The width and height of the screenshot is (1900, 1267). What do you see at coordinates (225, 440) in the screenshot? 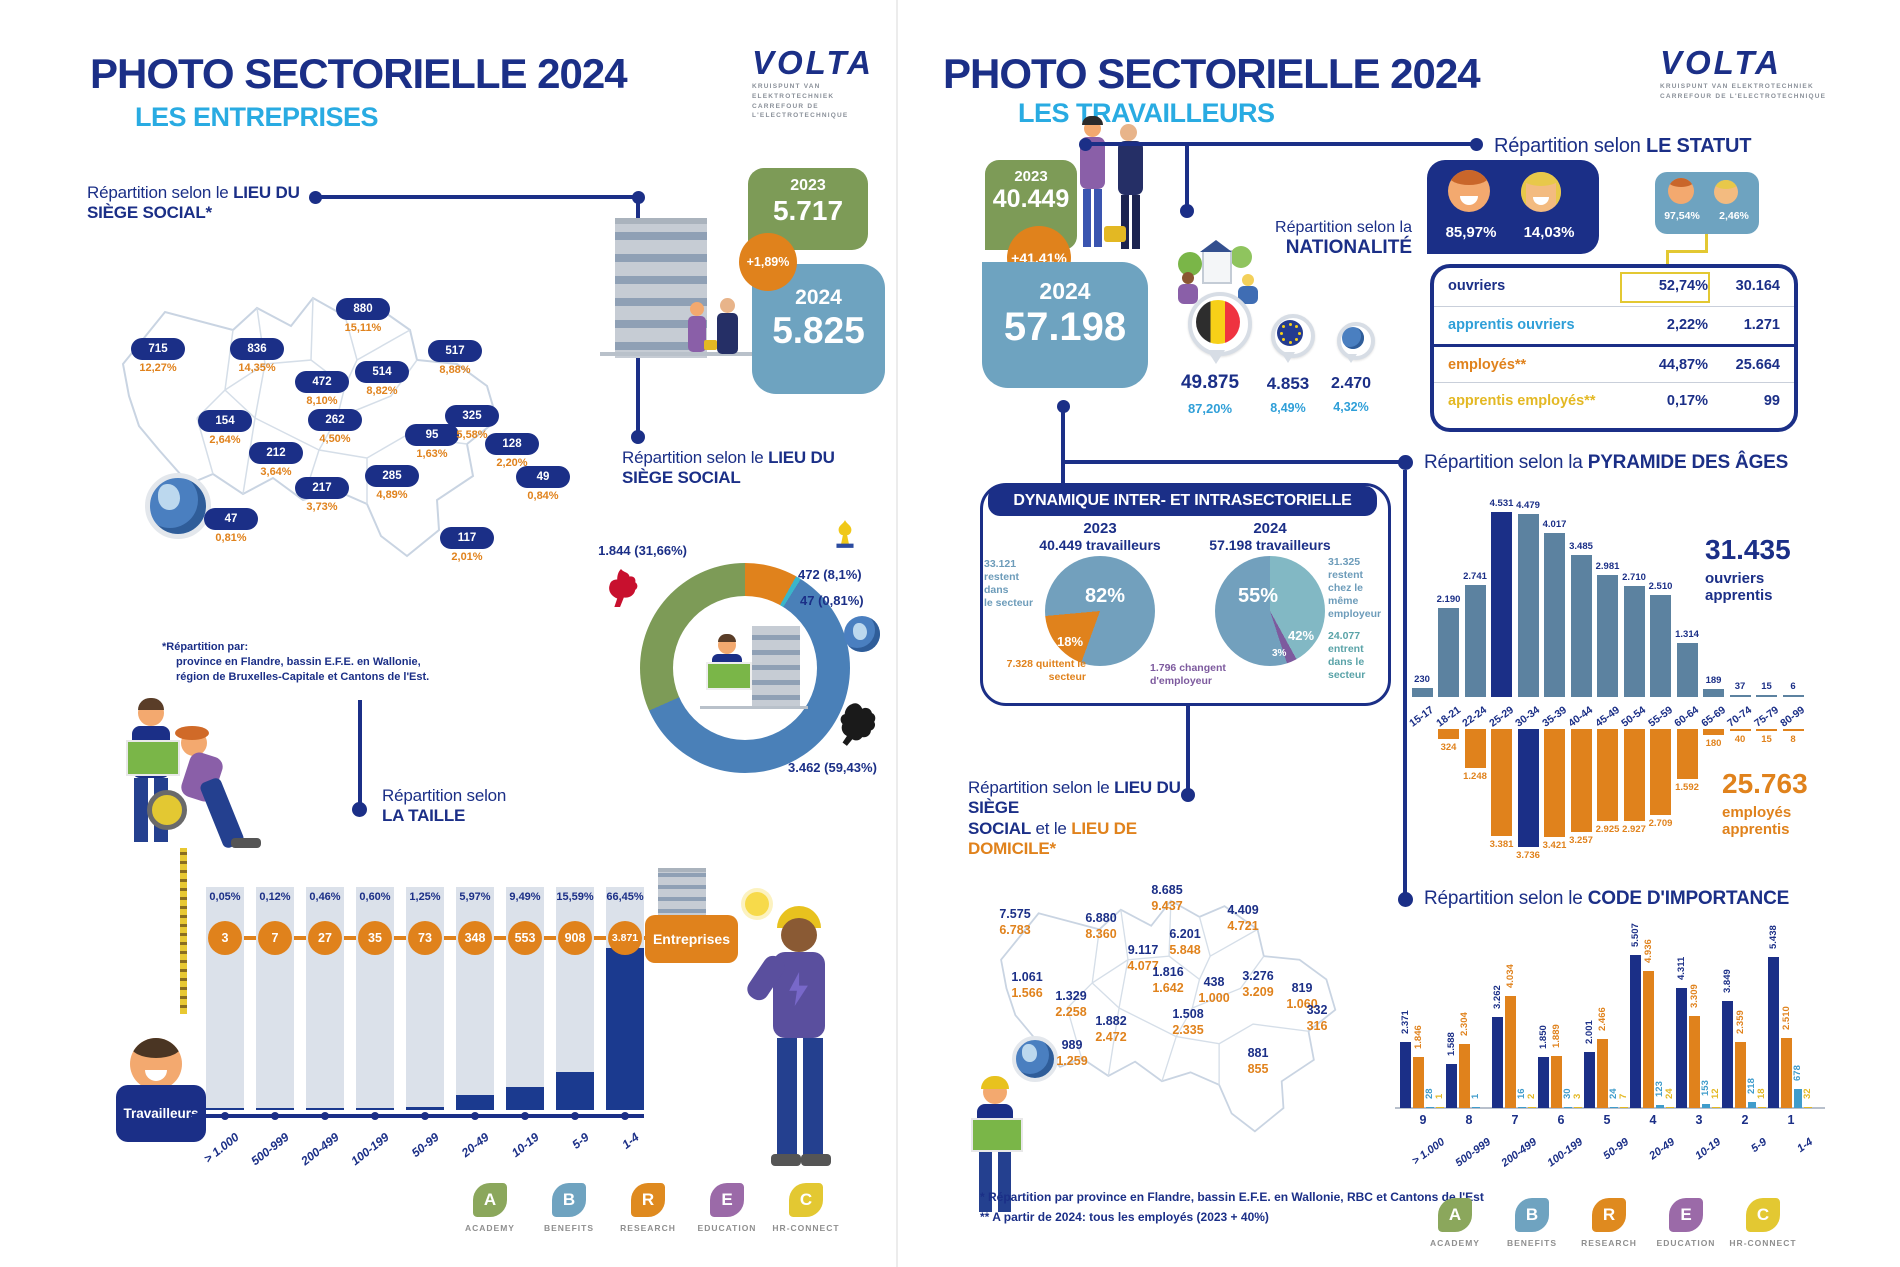
I see `map-badge-pct: 2,64%` at bounding box center [225, 440].